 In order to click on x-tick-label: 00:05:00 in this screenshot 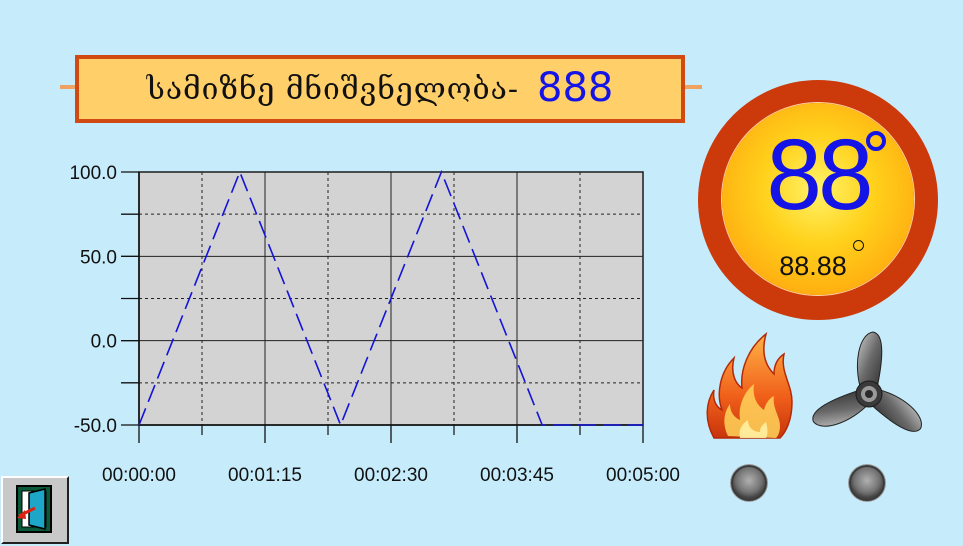, I will do `click(643, 475)`.